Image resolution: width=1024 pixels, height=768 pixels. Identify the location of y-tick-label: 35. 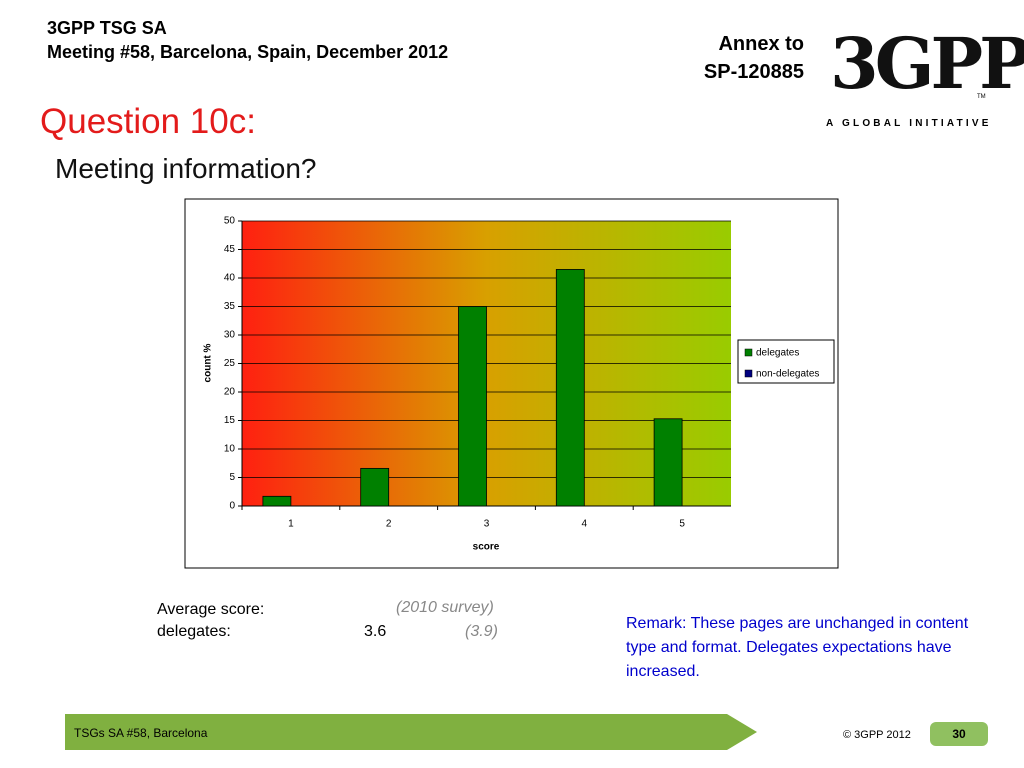
(230, 306).